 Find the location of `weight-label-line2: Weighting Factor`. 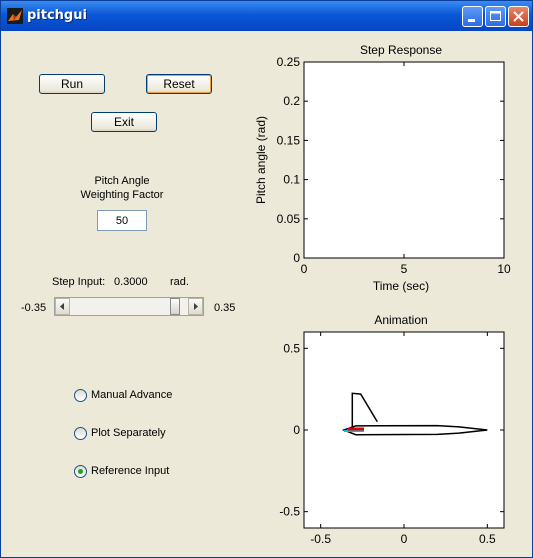

weight-label-line2: Weighting Factor is located at coordinates (122, 195).